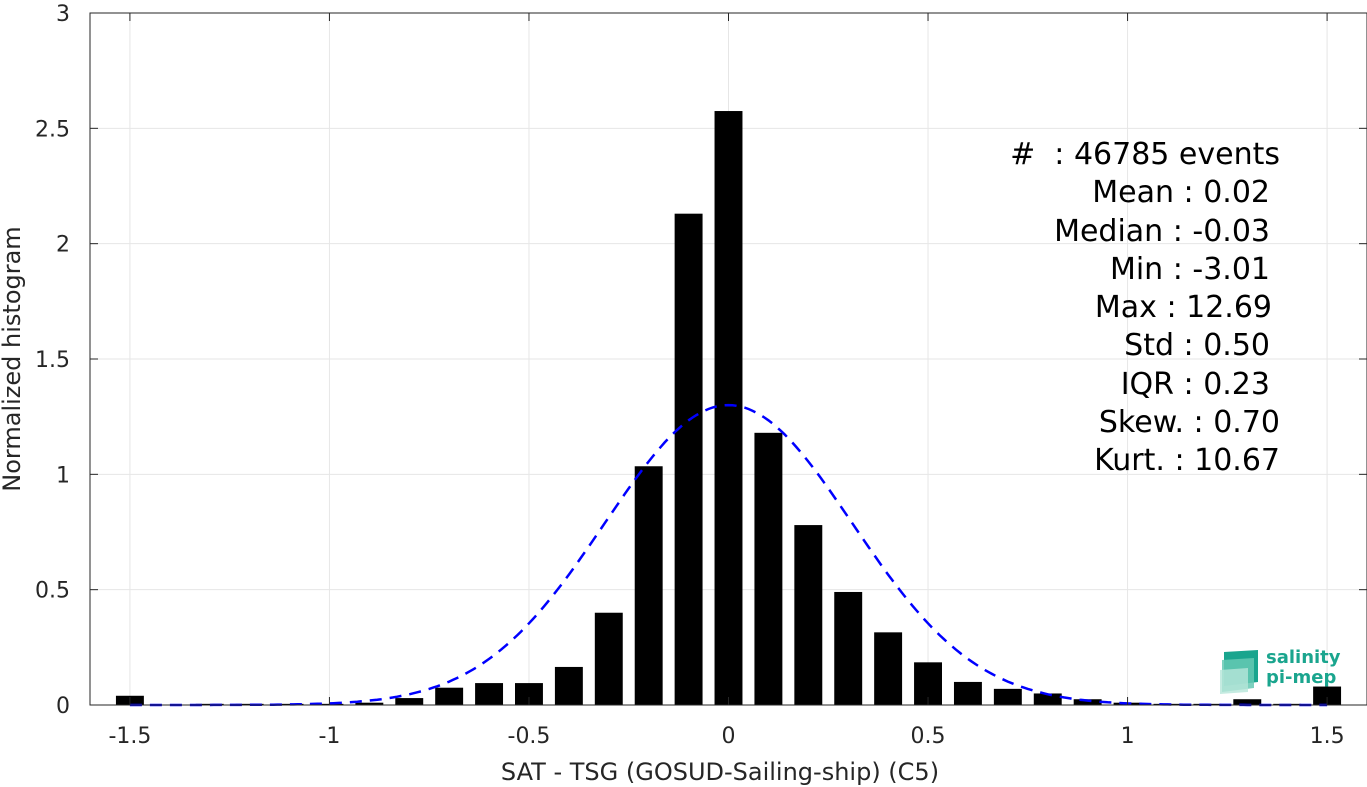 The image size is (1367, 787). Describe the element at coordinates (729, 736) in the screenshot. I see `x-tick-label: 0` at that location.